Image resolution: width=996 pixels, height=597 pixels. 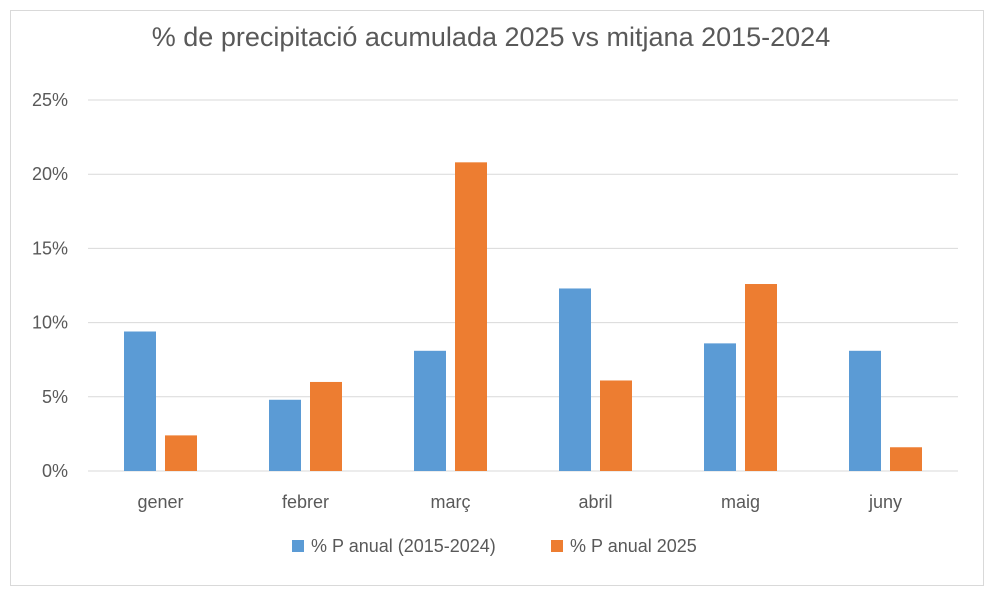 What do you see at coordinates (55, 471) in the screenshot?
I see `y-tick-label: 0%` at bounding box center [55, 471].